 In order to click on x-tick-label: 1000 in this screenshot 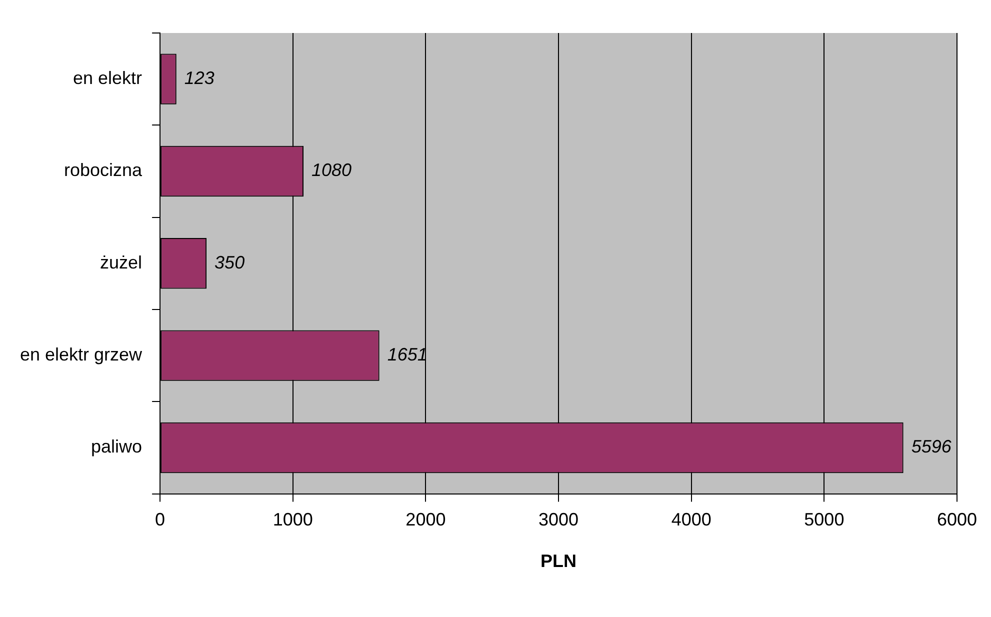, I will do `click(292, 520)`.